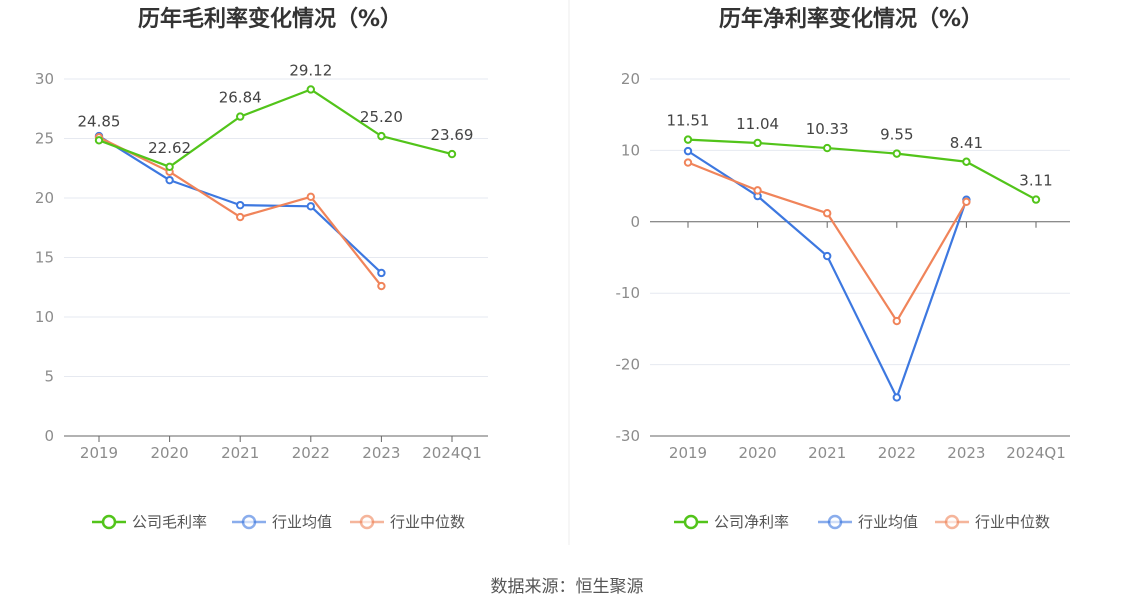 Image resolution: width=1134 pixels, height=612 pixels. I want to click on y-tick-label: 30, so click(44, 79).